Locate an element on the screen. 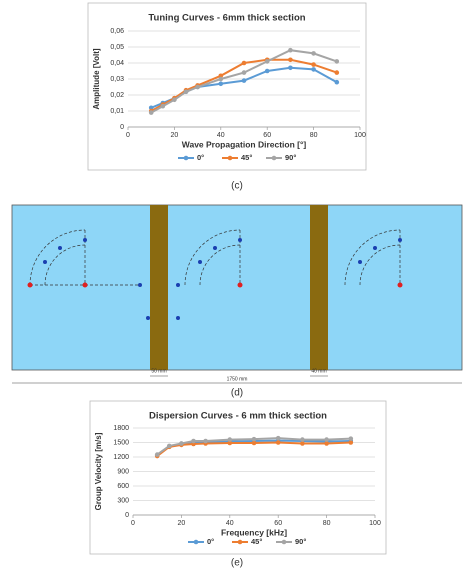 This screenshot has height=571, width=474. y-tick-label: 0,01 is located at coordinates (117, 111).